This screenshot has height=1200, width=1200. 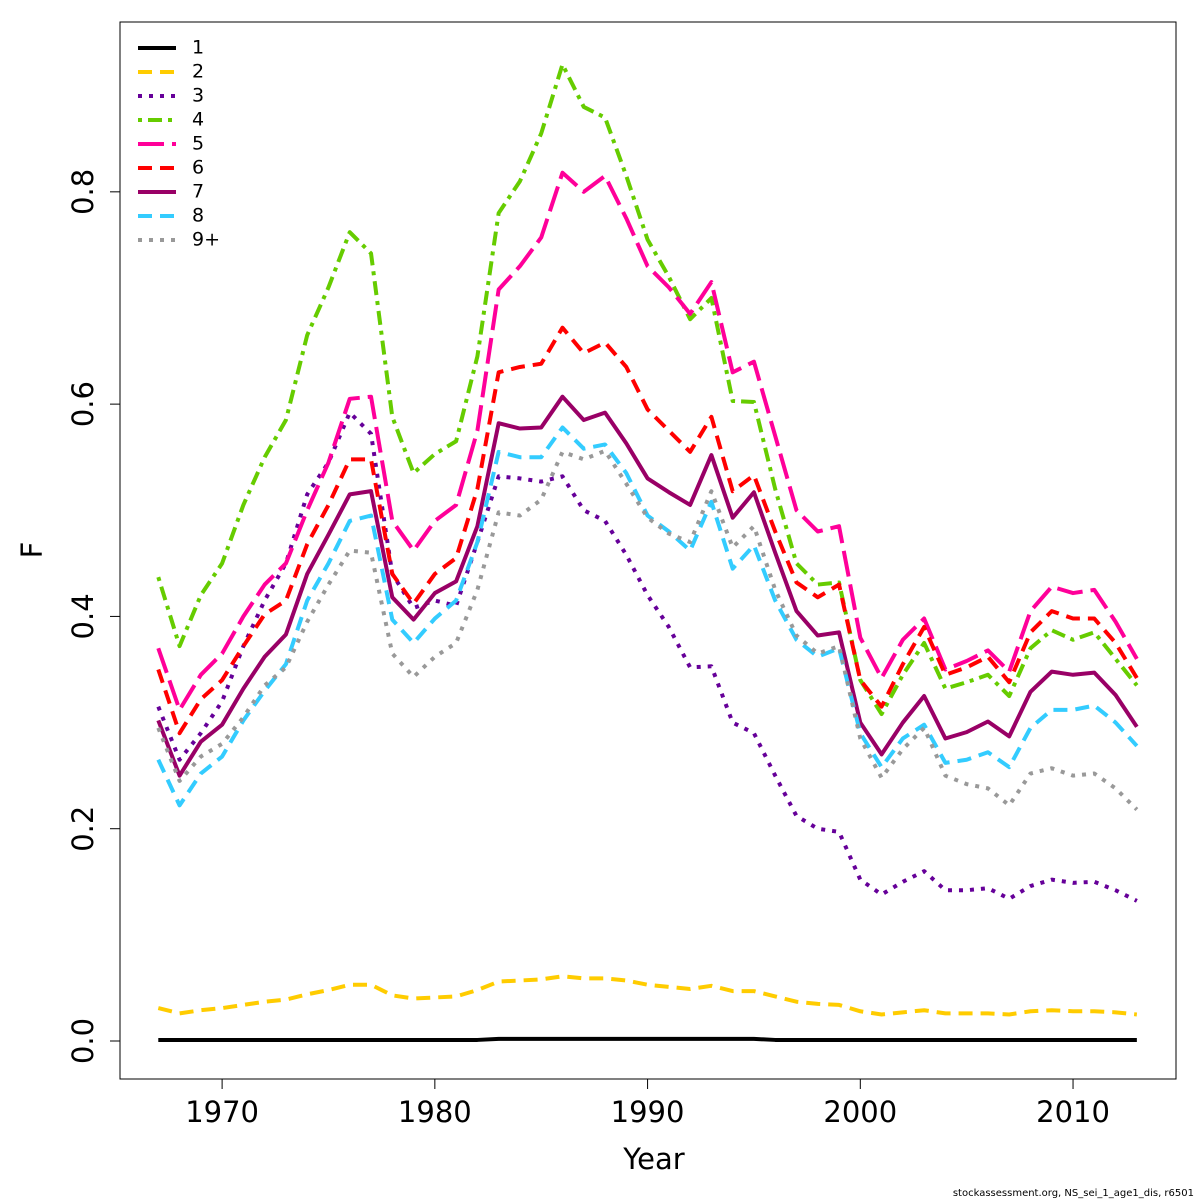 I want to click on legend-label: 1, so click(x=198, y=48).